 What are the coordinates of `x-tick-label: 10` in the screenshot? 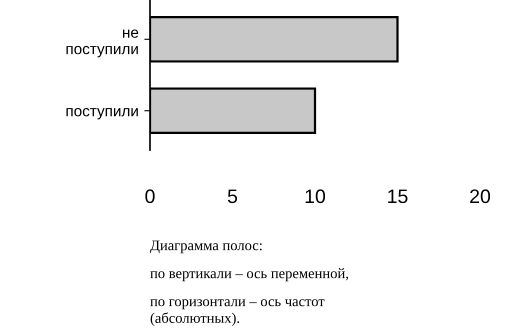 It's located at (316, 196).